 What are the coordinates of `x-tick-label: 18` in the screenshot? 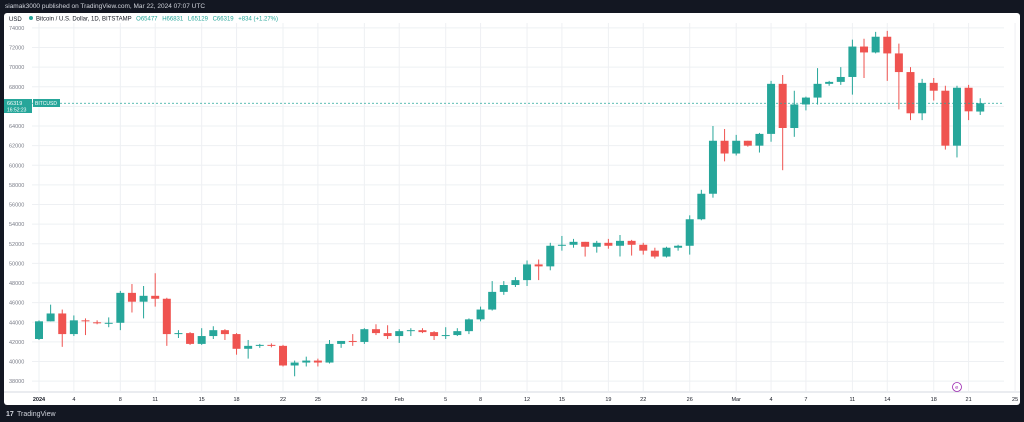 It's located at (236, 400).